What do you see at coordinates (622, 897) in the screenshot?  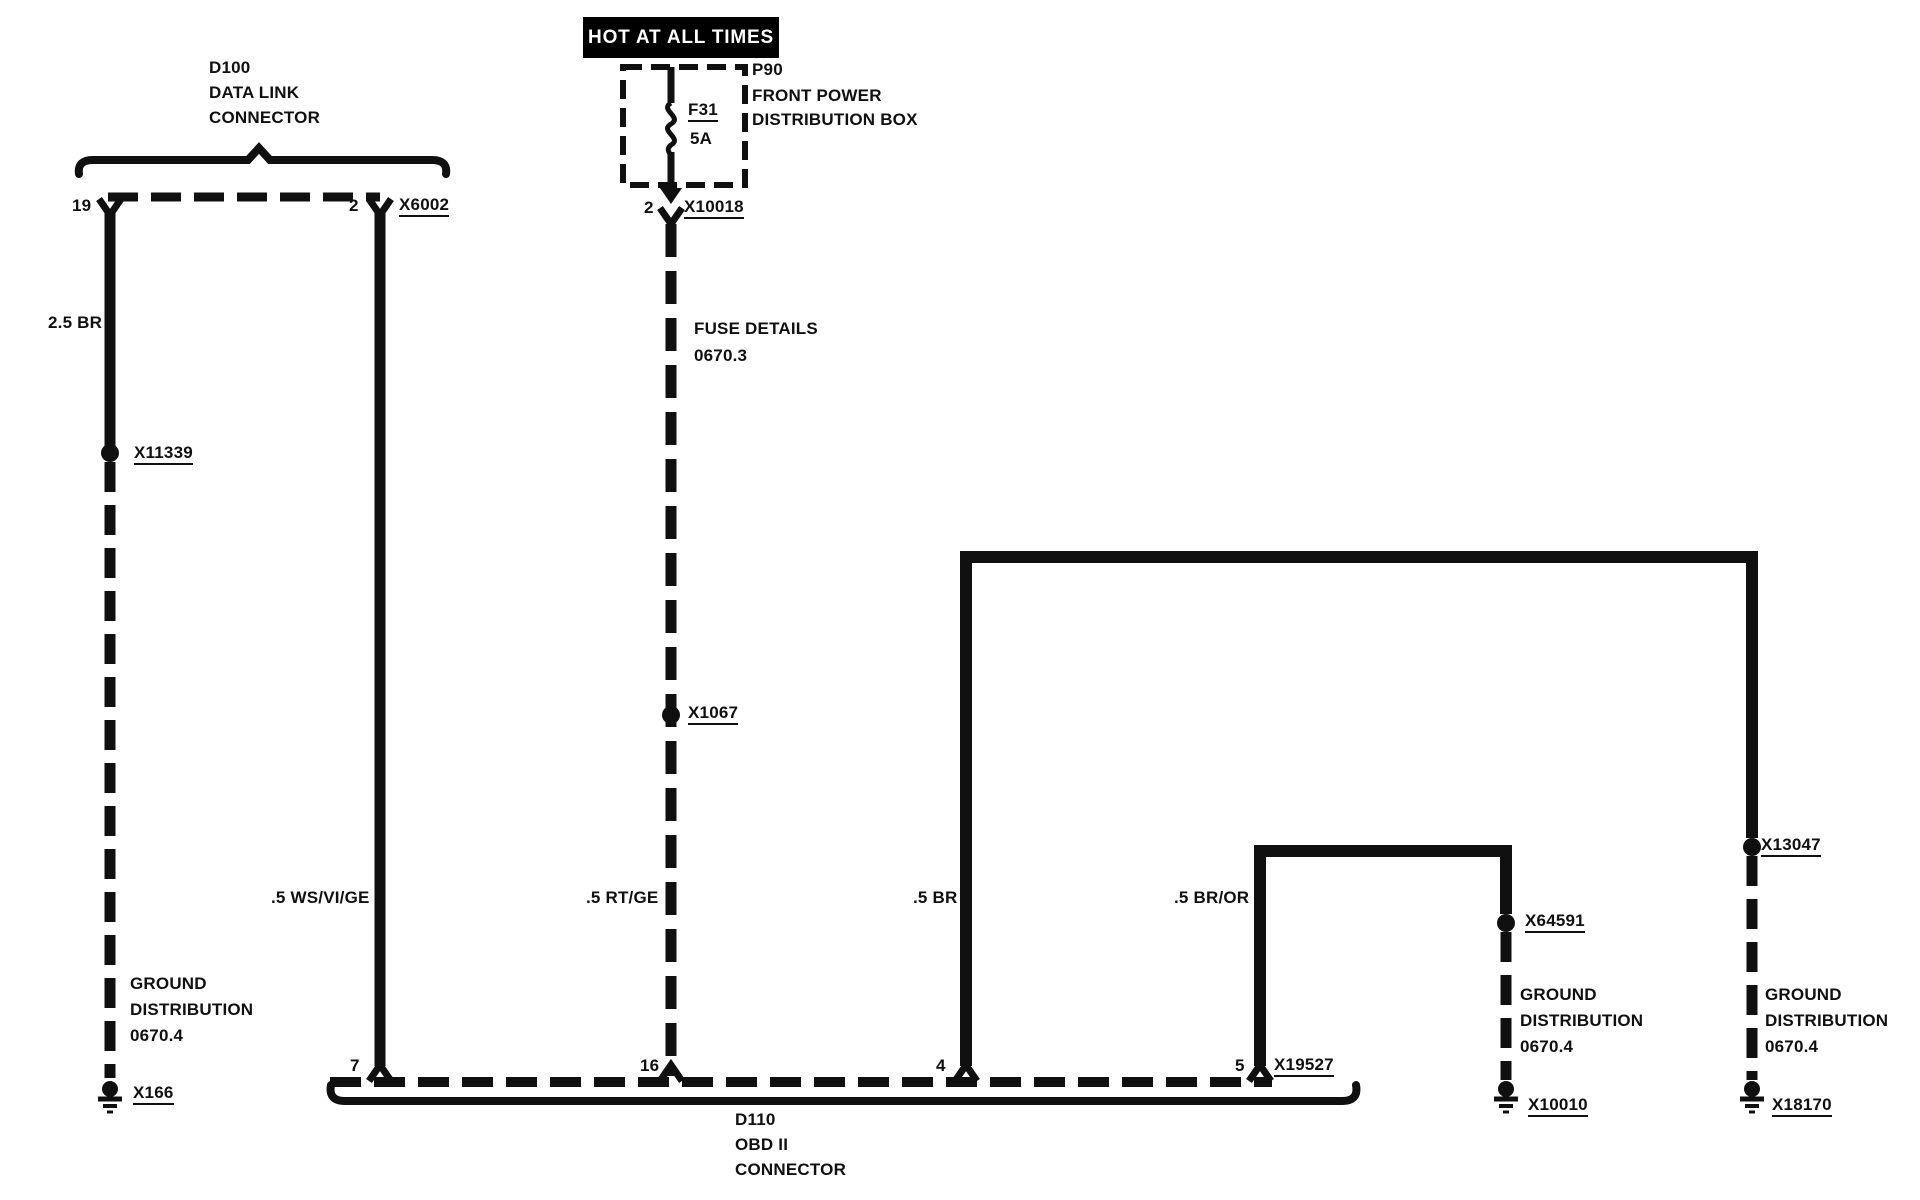 I see `wire-label-rt-ge: .5 RT/GE` at bounding box center [622, 897].